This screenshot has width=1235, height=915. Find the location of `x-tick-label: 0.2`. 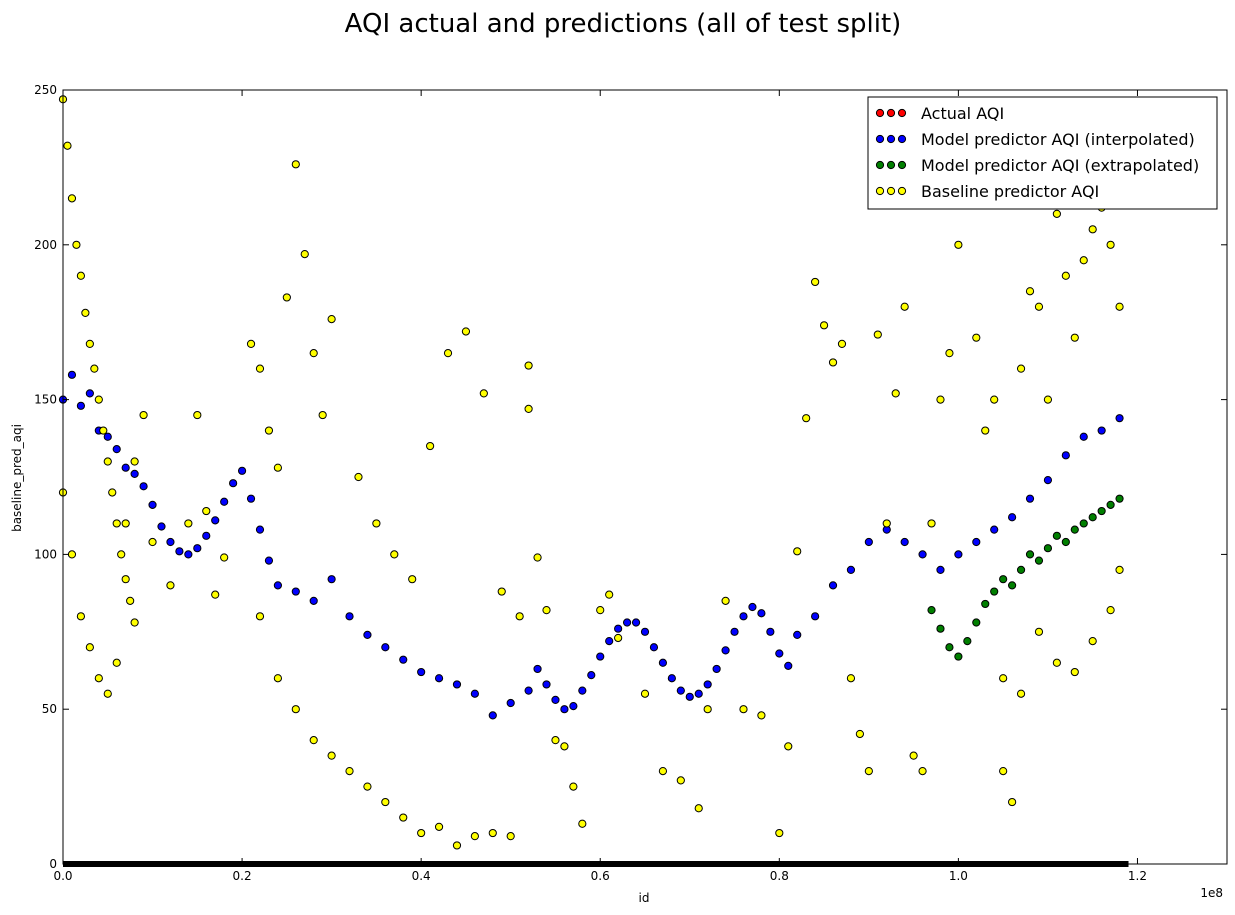

x-tick-label: 0.2 is located at coordinates (242, 876).